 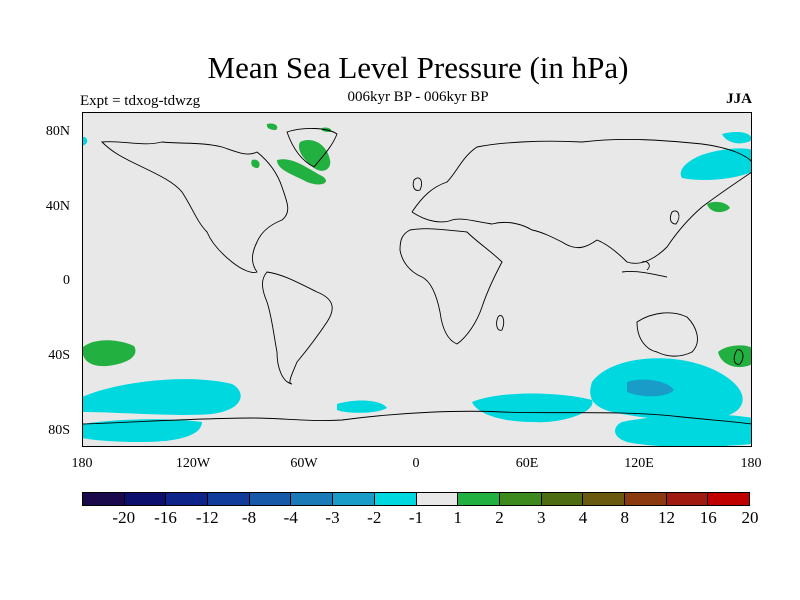 What do you see at coordinates (57, 131) in the screenshot?
I see `lat-label-80n: 80N` at bounding box center [57, 131].